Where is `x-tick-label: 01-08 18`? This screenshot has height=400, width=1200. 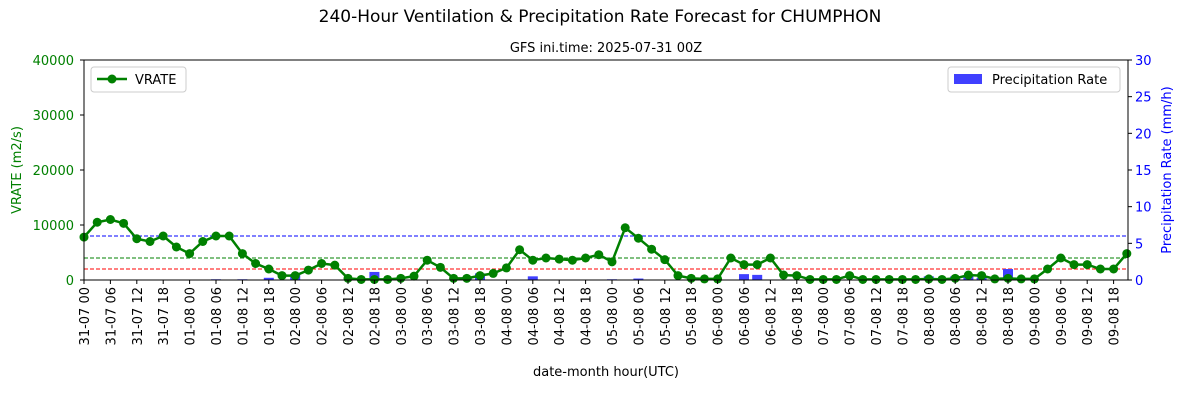
x-tick-label: 01-08 18 is located at coordinates (270, 316).